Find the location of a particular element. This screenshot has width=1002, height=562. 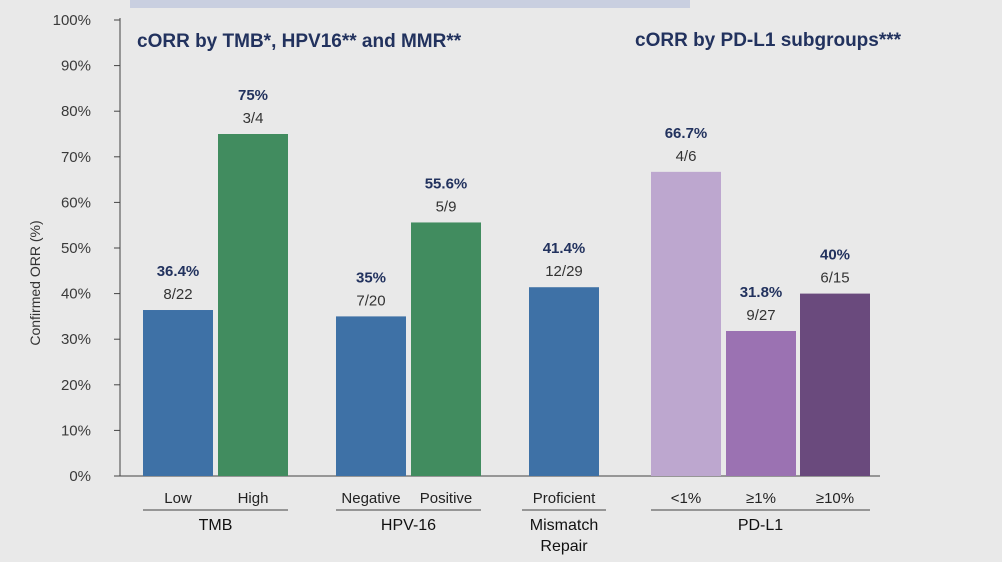

group-label: HPV-16 is located at coordinates (408, 525).